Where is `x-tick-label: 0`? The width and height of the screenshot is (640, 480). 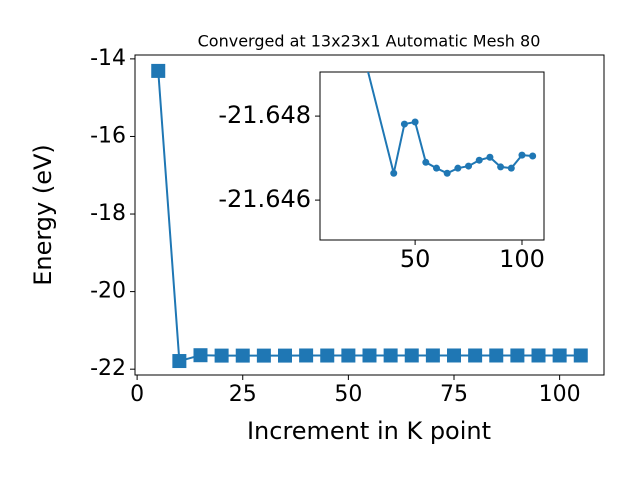 x-tick-label: 0 is located at coordinates (137, 394).